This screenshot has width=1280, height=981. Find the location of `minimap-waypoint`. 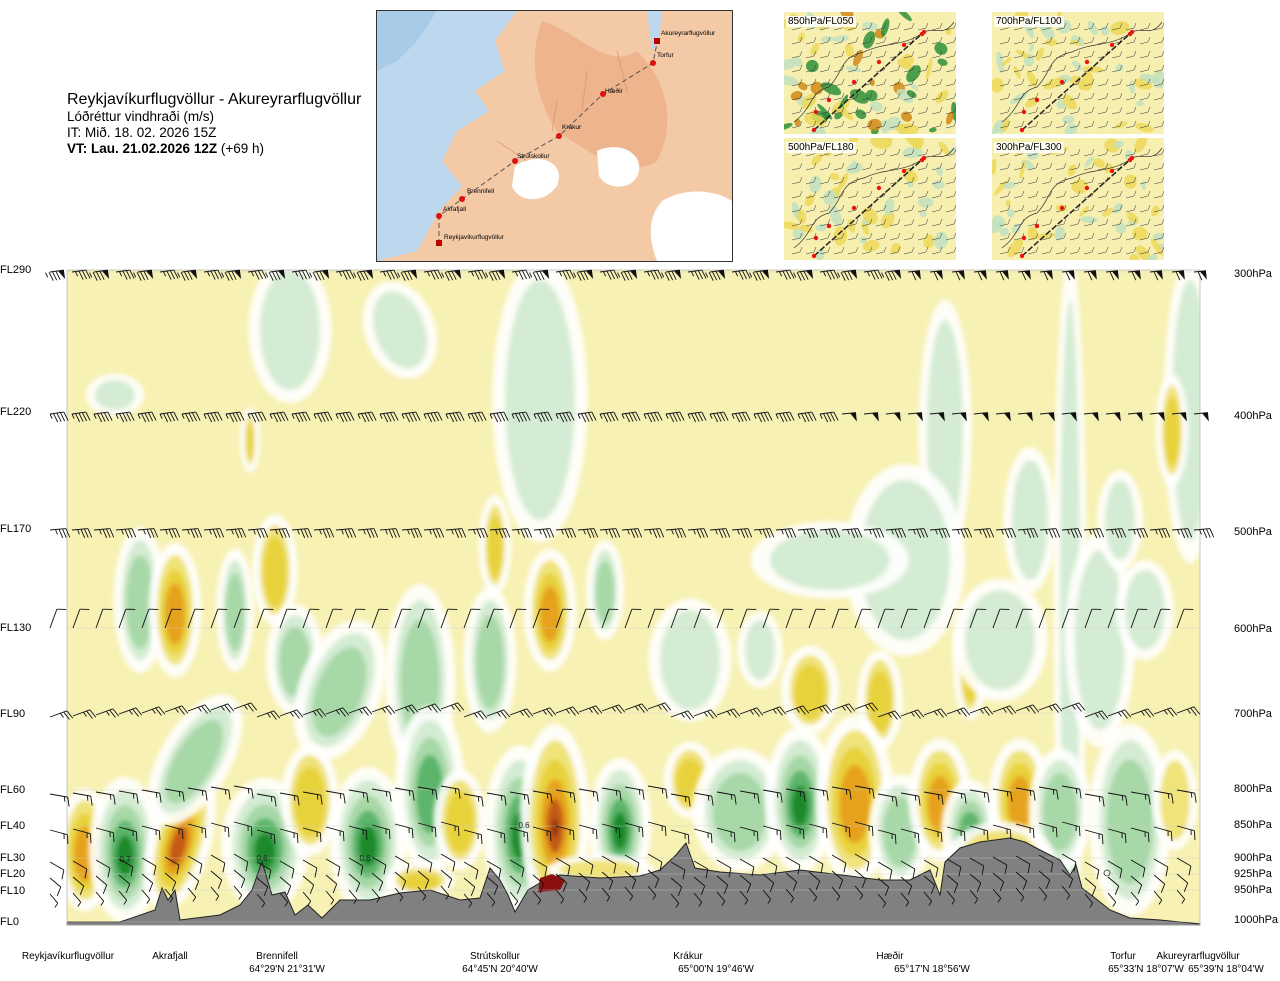

minimap-waypoint is located at coordinates (829, 226).